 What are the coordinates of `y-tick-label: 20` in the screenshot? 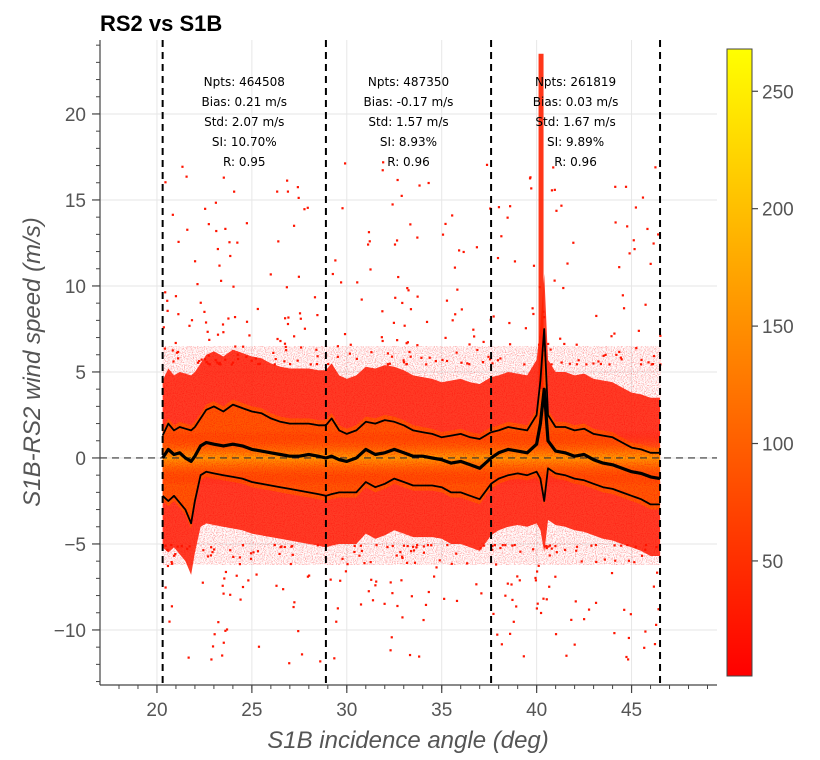 It's located at (75, 115).